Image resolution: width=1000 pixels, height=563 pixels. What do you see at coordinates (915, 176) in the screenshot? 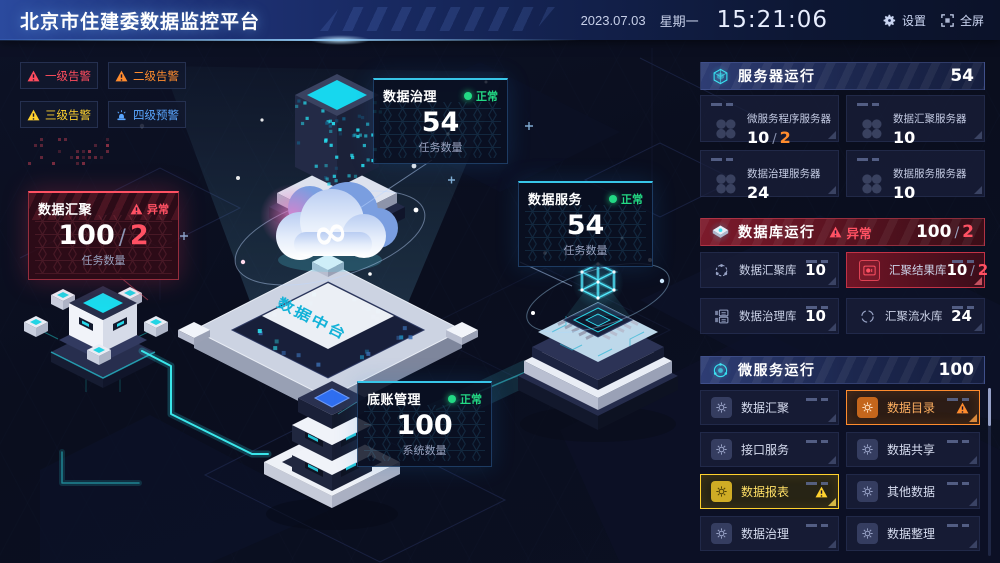
I see `server-item-3: 数据服务服务器 10` at bounding box center [915, 176].